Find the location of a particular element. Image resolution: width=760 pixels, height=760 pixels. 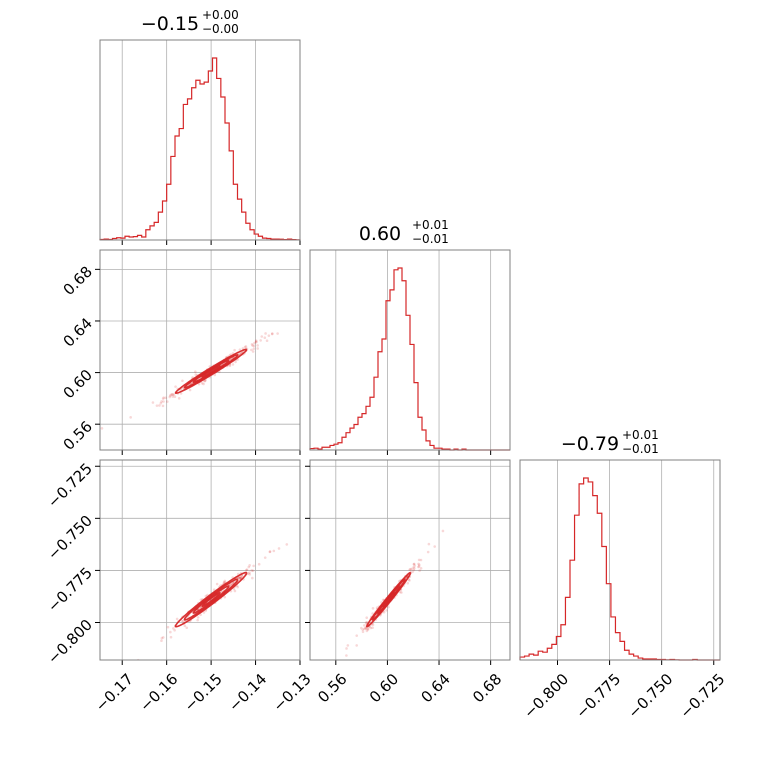

title-plus: +0.00 is located at coordinates (220, 15).